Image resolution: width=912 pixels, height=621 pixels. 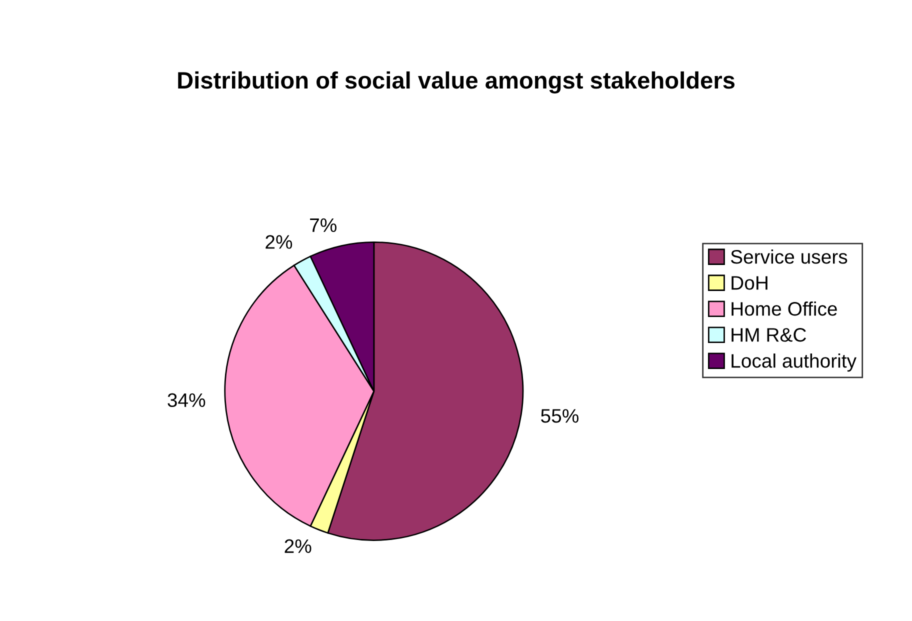 What do you see at coordinates (559, 416) in the screenshot?
I see `data-label: 55%` at bounding box center [559, 416].